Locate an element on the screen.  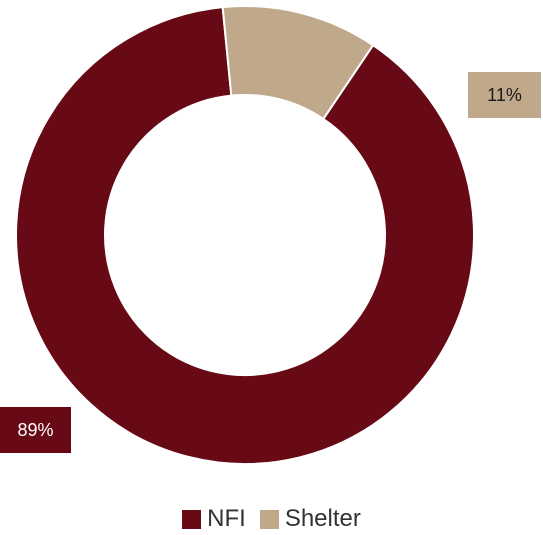
donut-slice-shelter is located at coordinates (298, 63).